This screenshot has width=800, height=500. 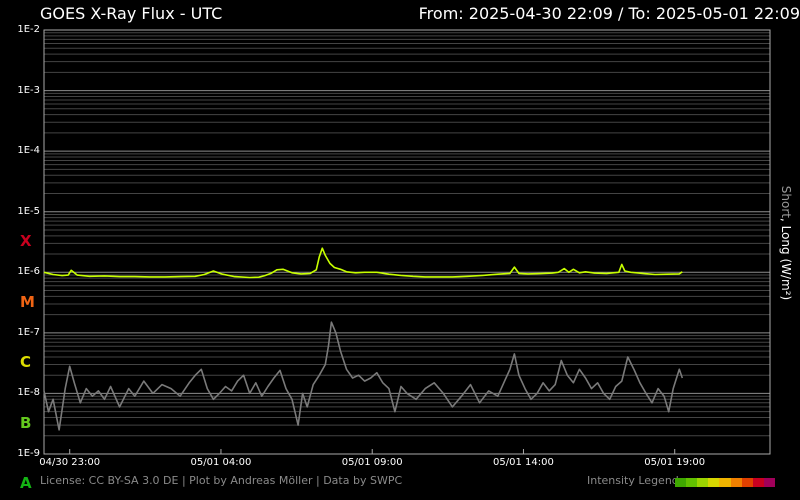 What do you see at coordinates (26, 422) in the screenshot?
I see `flare-class-b: B` at bounding box center [26, 422].